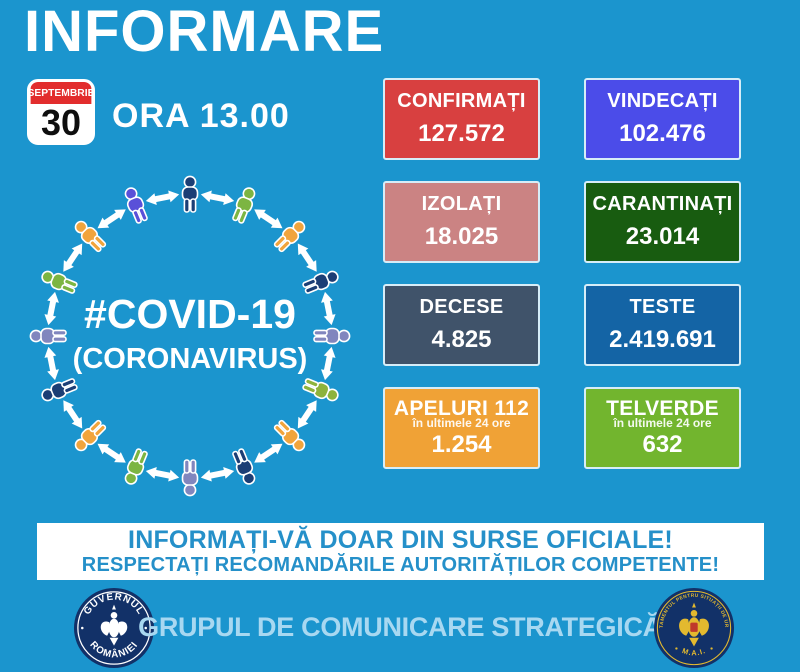 The width and height of the screenshot is (800, 672). What do you see at coordinates (461, 325) in the screenshot?
I see `stat-box-decese: DECESE 4.825` at bounding box center [461, 325].